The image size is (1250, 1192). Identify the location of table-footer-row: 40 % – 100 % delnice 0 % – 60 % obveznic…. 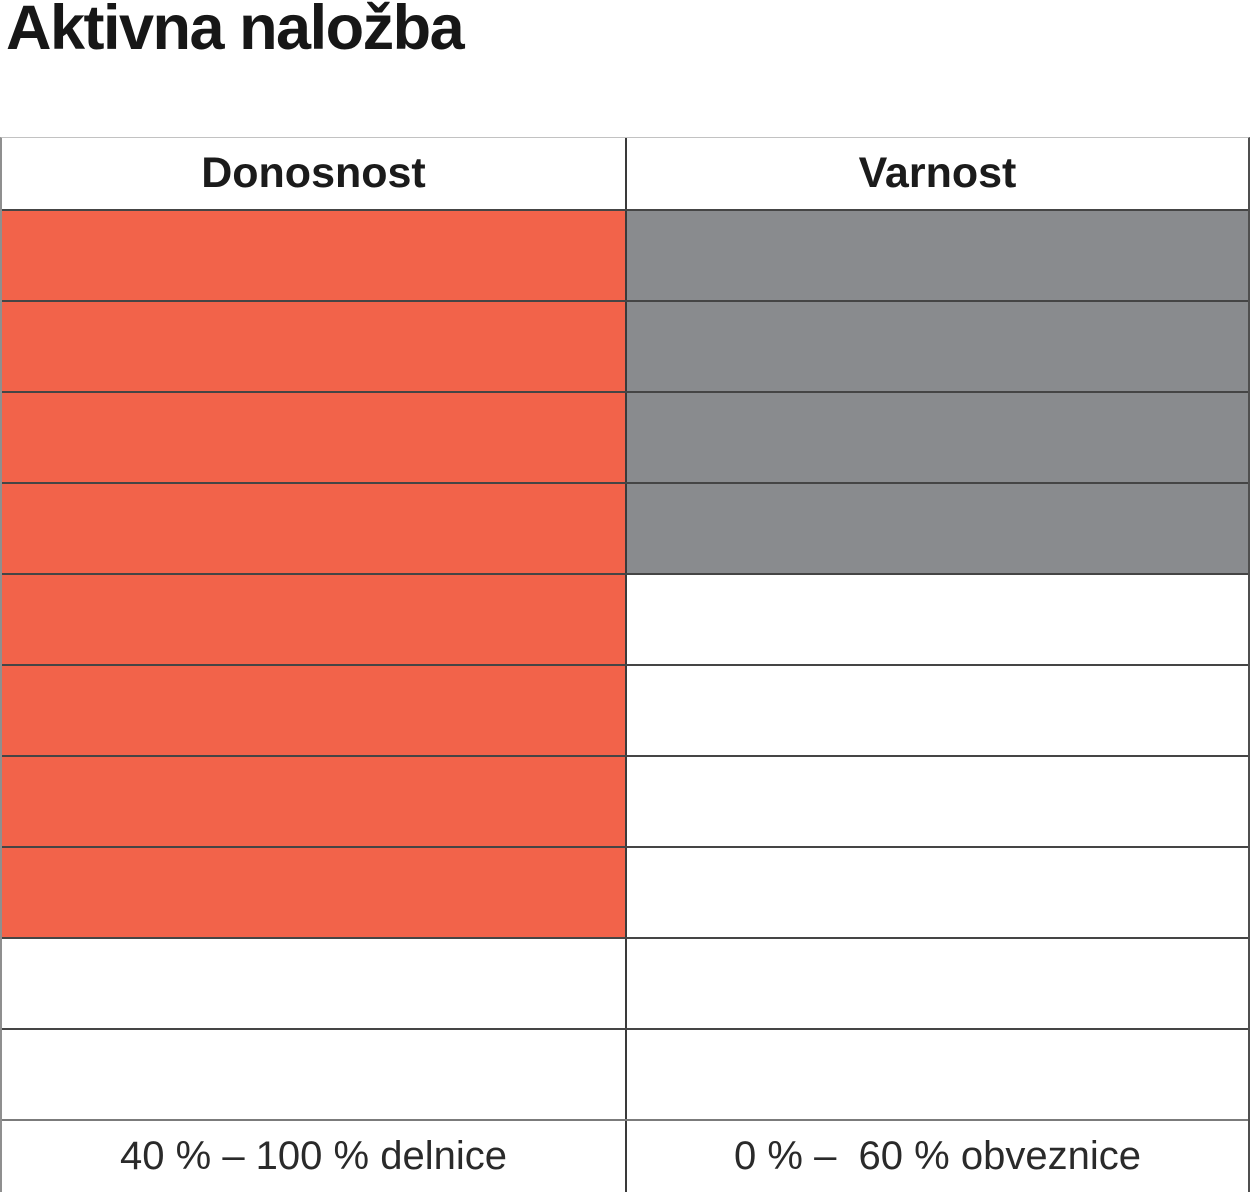
(625, 1155).